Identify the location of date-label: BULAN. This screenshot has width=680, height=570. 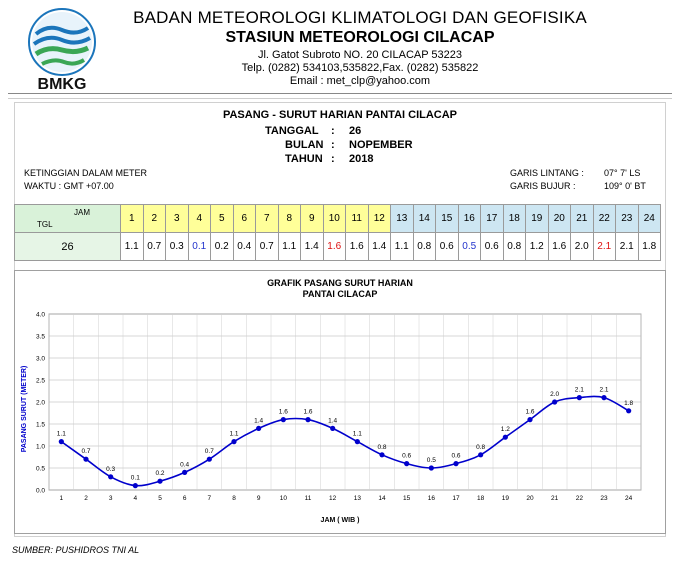
(304, 145).